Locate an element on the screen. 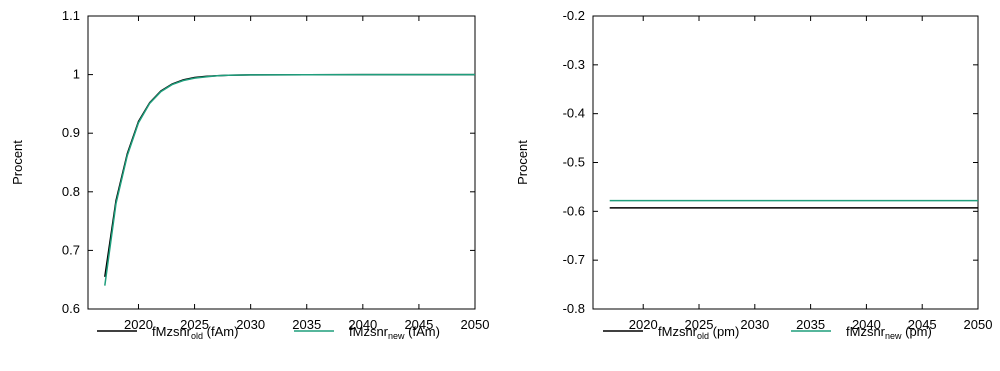  legend-label-old: fMzsnrold (pm) is located at coordinates (698, 332).